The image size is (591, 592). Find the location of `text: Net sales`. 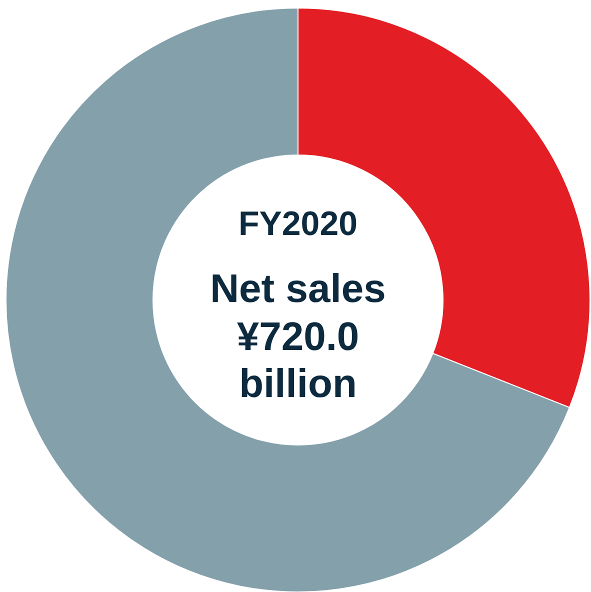

text: Net sales is located at coordinates (298, 289).